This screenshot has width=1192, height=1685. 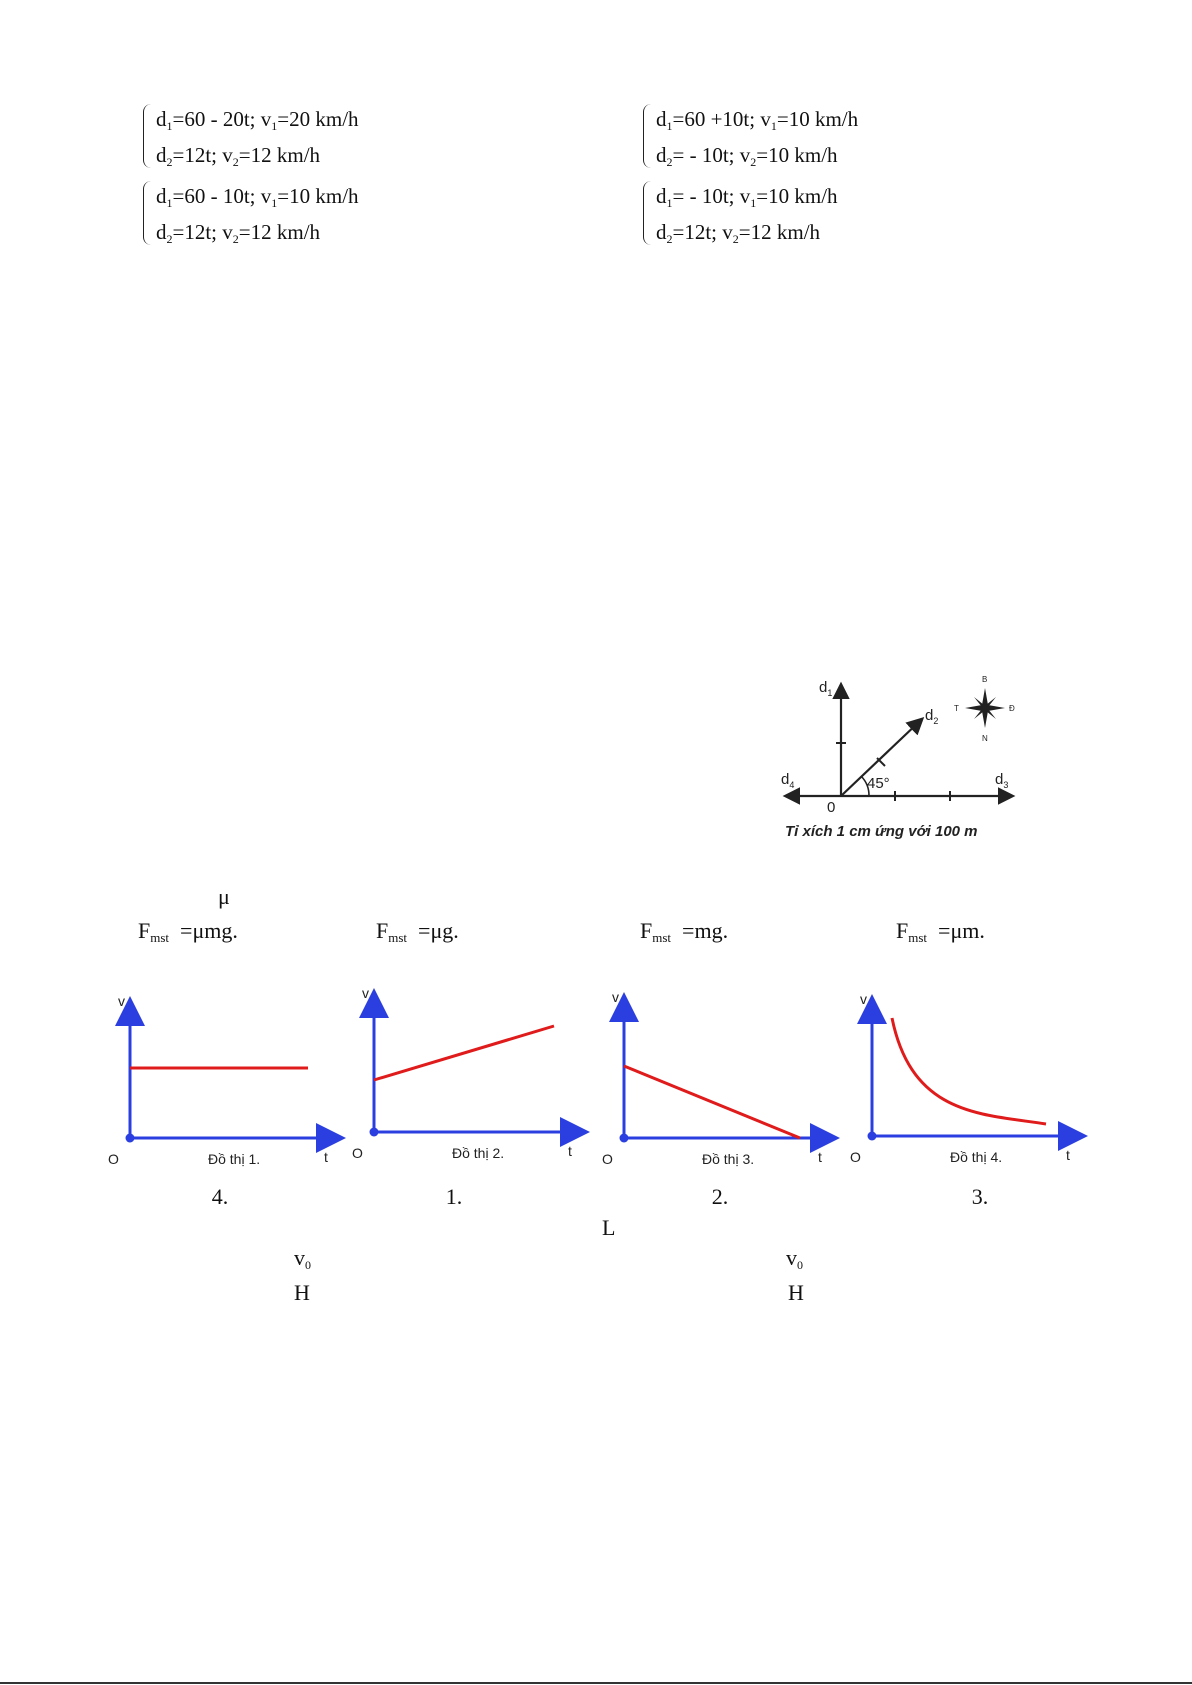 I want to click on svg-text: B, so click(x=984, y=679).